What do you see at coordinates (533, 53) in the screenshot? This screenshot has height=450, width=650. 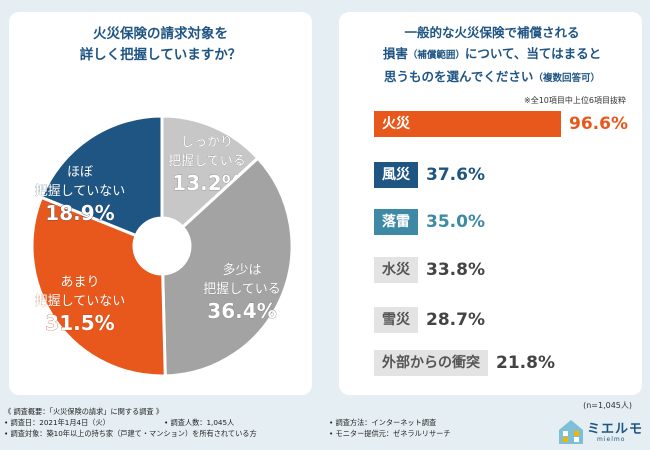 I see `bar-question-line2c: について、当てはまると` at bounding box center [533, 53].